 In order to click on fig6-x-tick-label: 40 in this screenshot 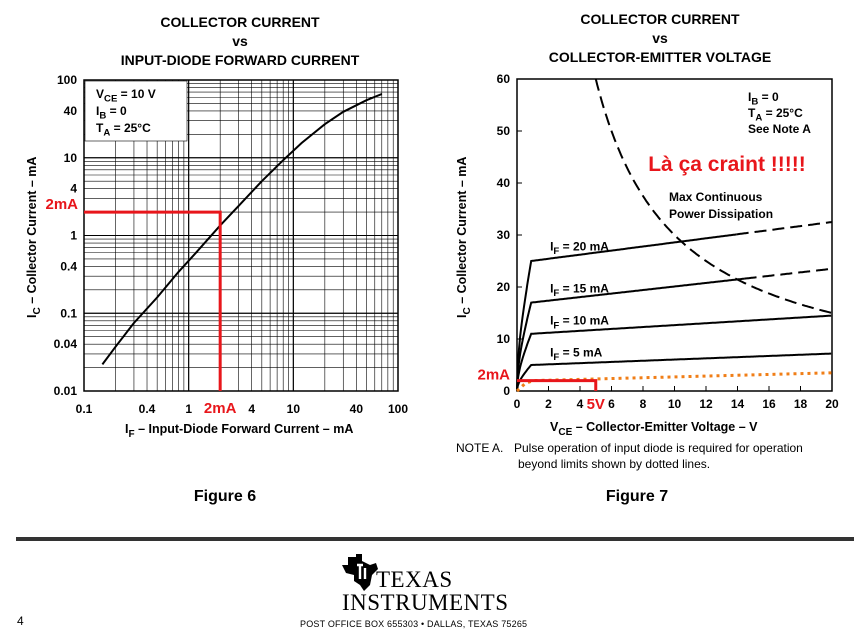, I will do `click(357, 409)`.